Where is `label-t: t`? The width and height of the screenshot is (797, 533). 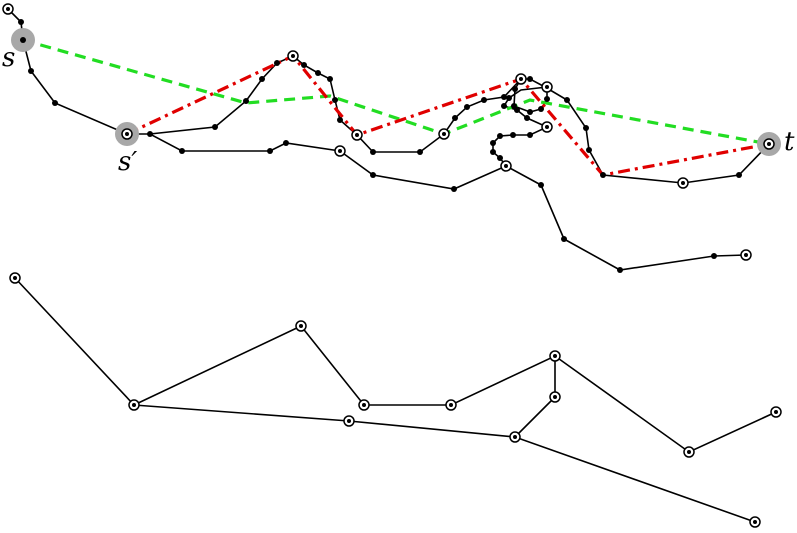 label-t: t is located at coordinates (789, 142).